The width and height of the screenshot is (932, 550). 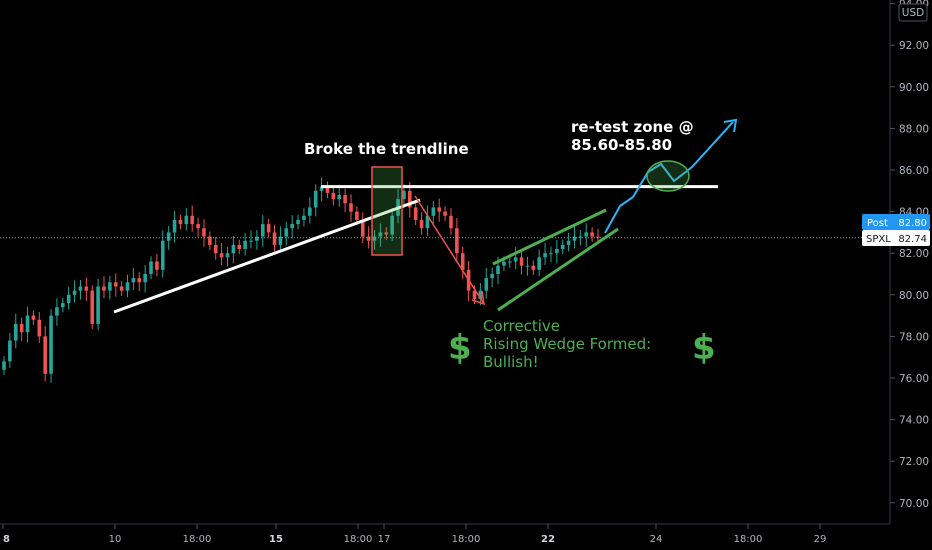 I want to click on wedge-text-line3: Bullish!, so click(x=511, y=362).